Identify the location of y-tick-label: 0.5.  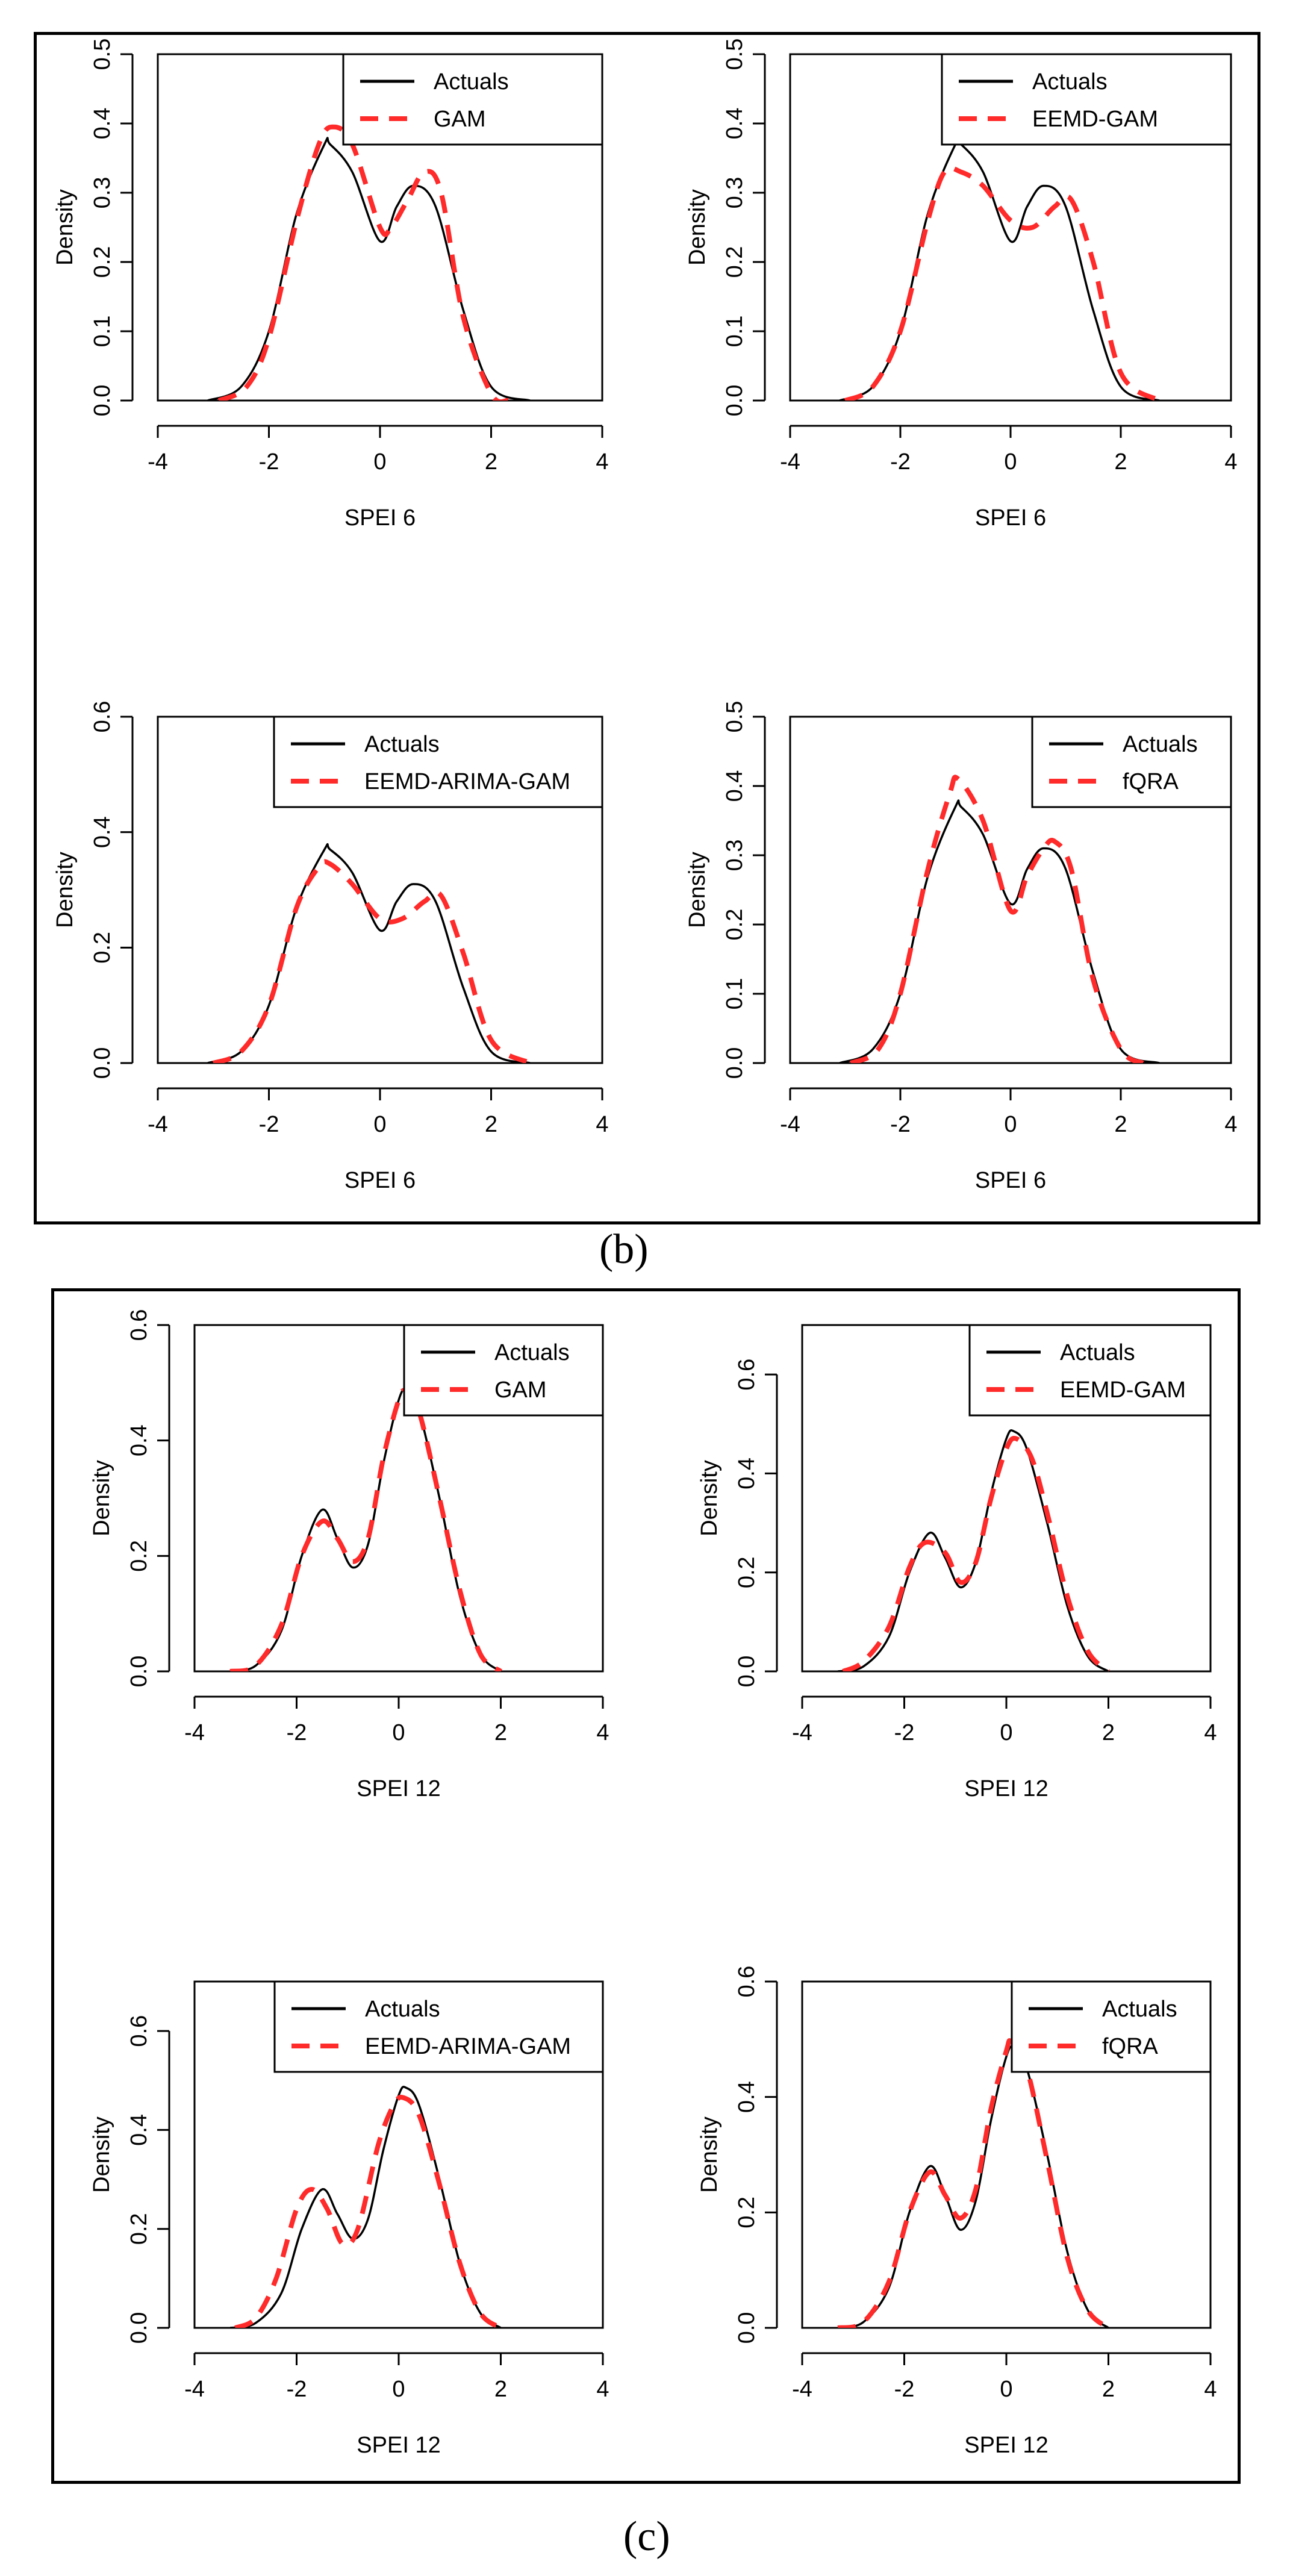
(102, 54).